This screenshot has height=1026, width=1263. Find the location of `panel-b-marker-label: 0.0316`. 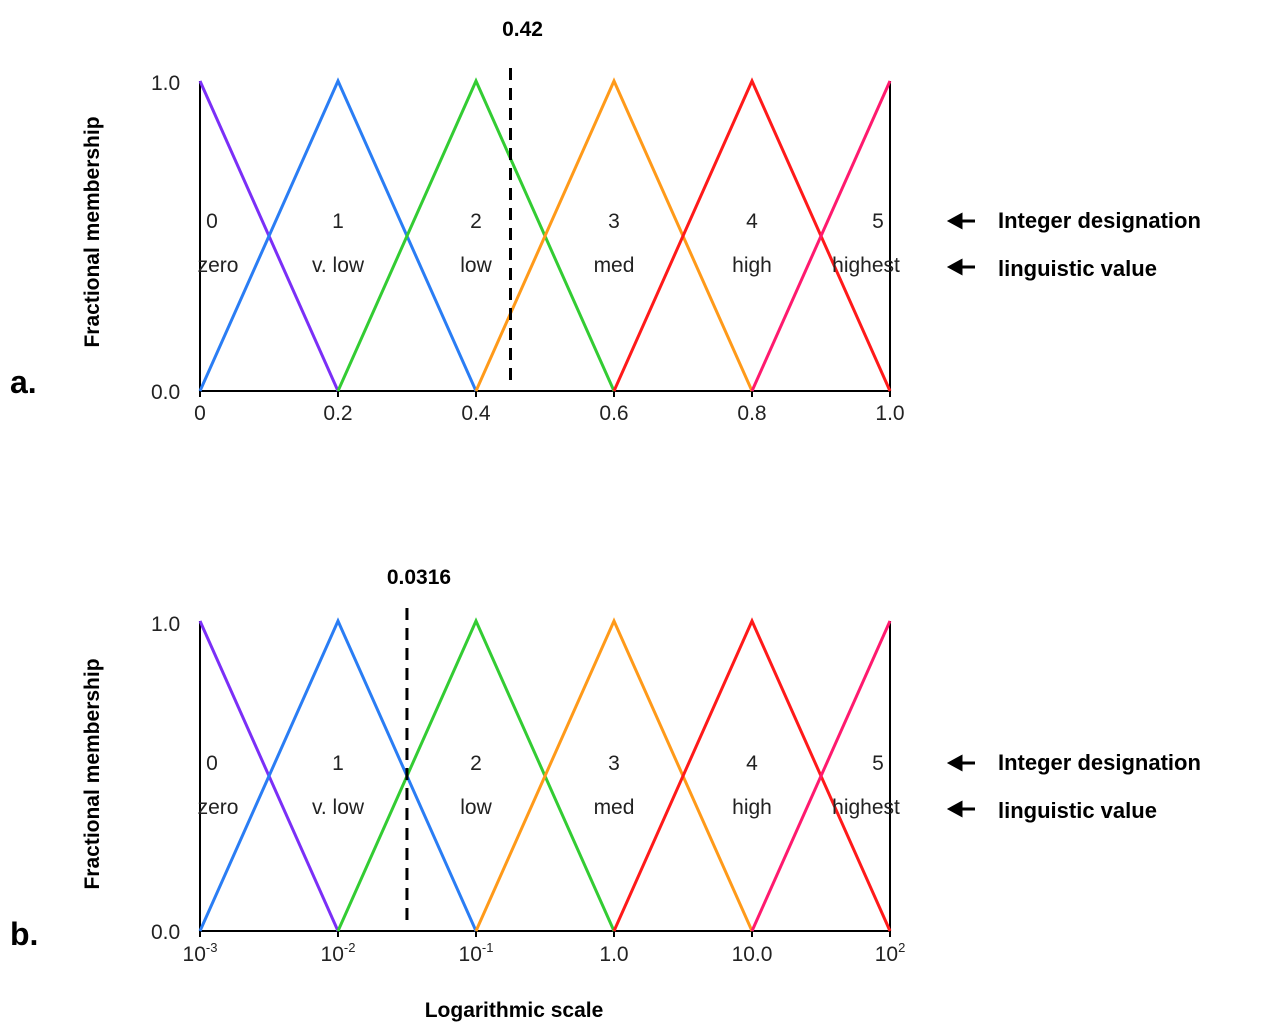

panel-b-marker-label: 0.0316 is located at coordinates (419, 577).